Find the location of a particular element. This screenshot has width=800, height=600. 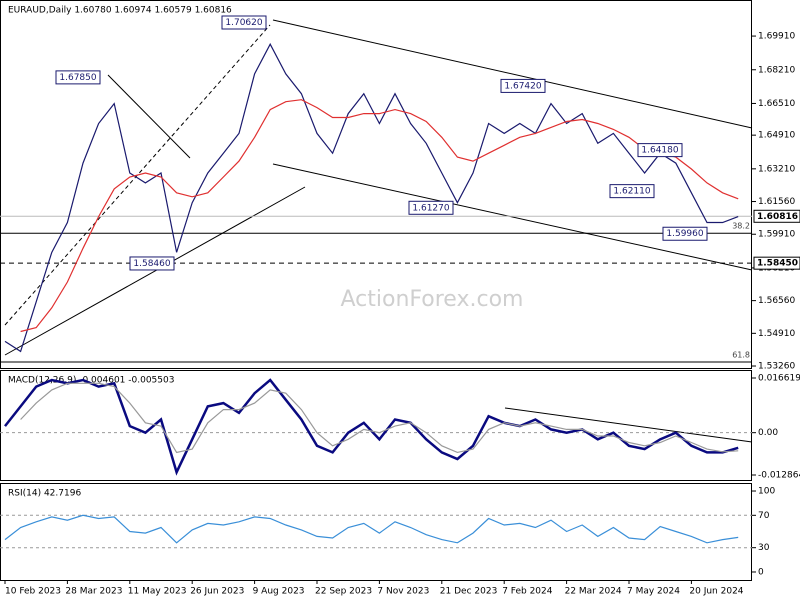

support-line is located at coordinates (155, 271).